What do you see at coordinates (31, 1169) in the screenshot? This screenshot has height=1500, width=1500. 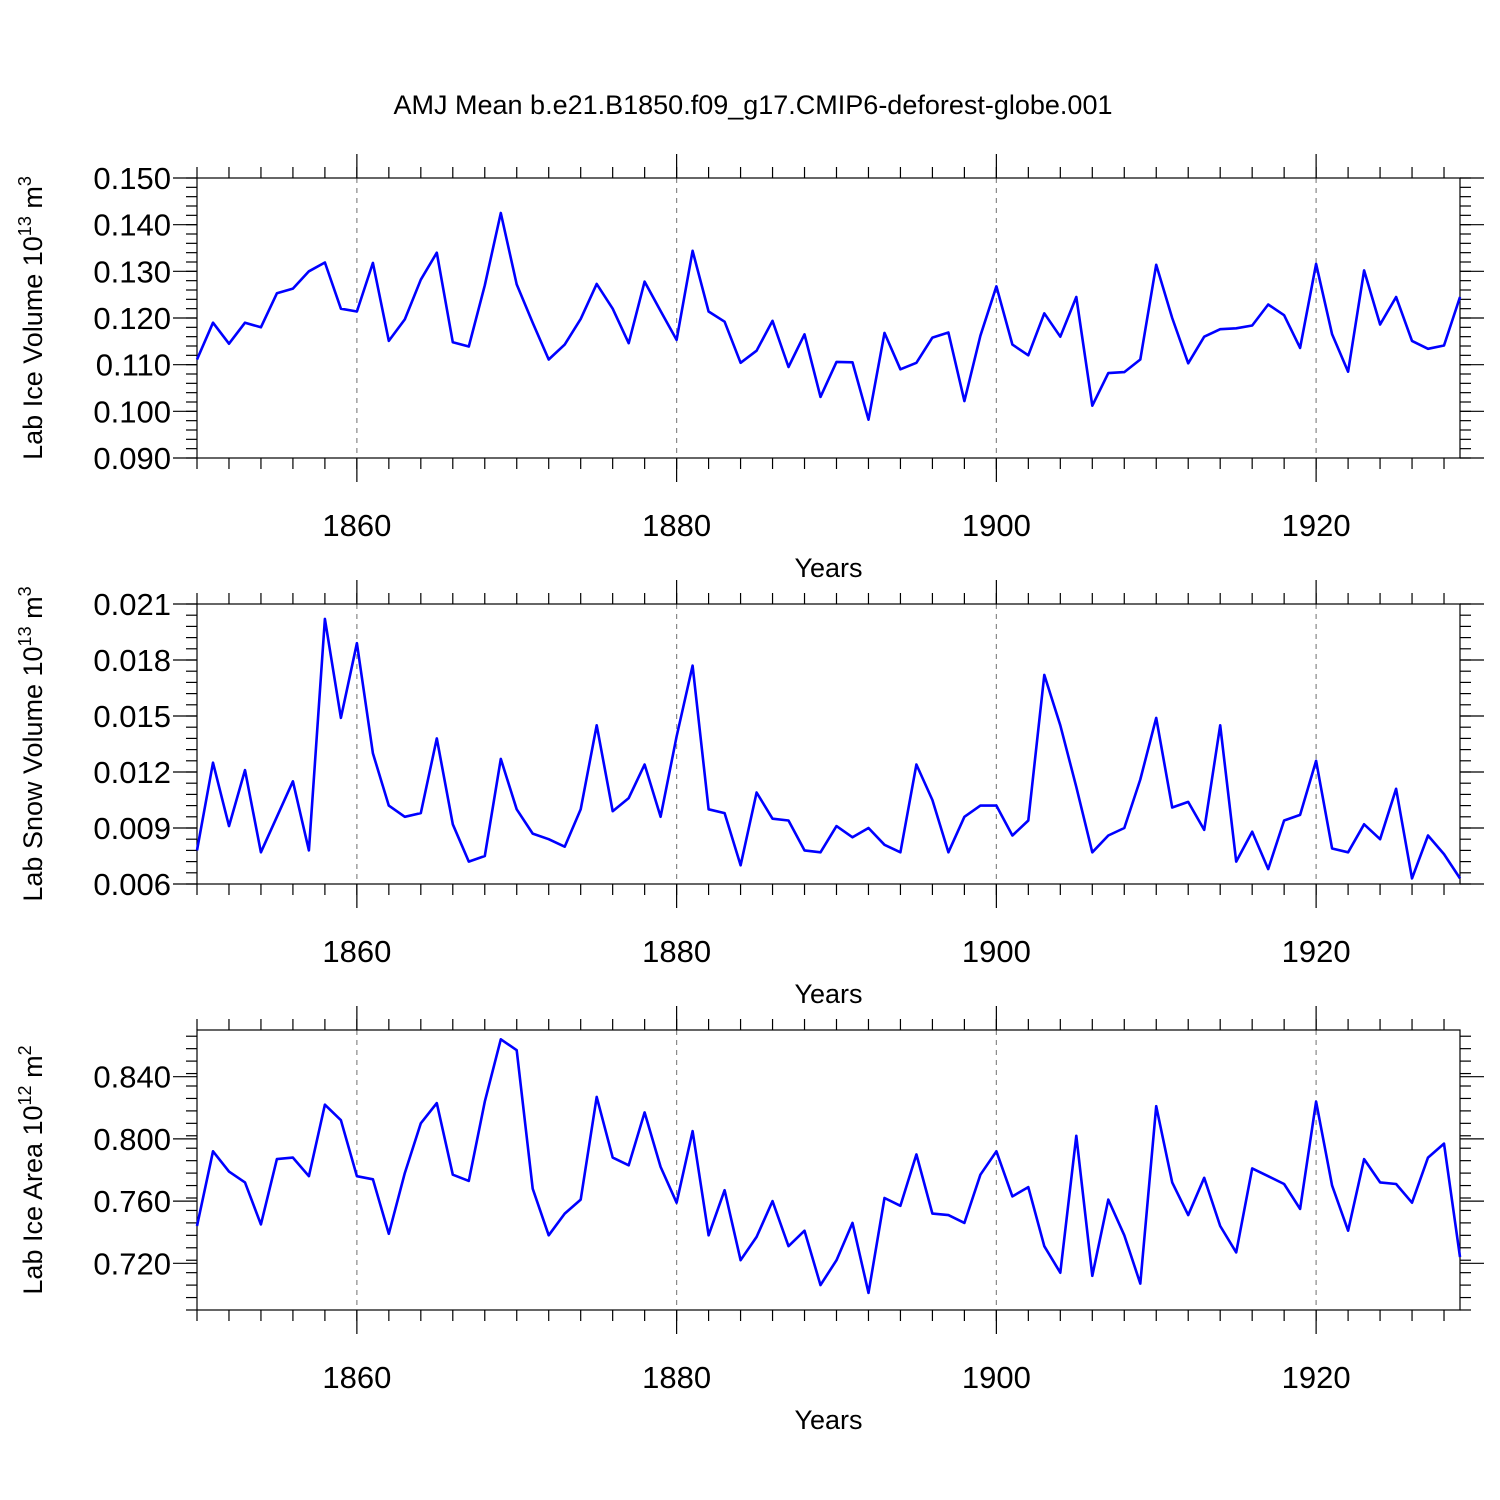 I see `y-axis-label: Lab Ice Area 1012 m2` at bounding box center [31, 1169].